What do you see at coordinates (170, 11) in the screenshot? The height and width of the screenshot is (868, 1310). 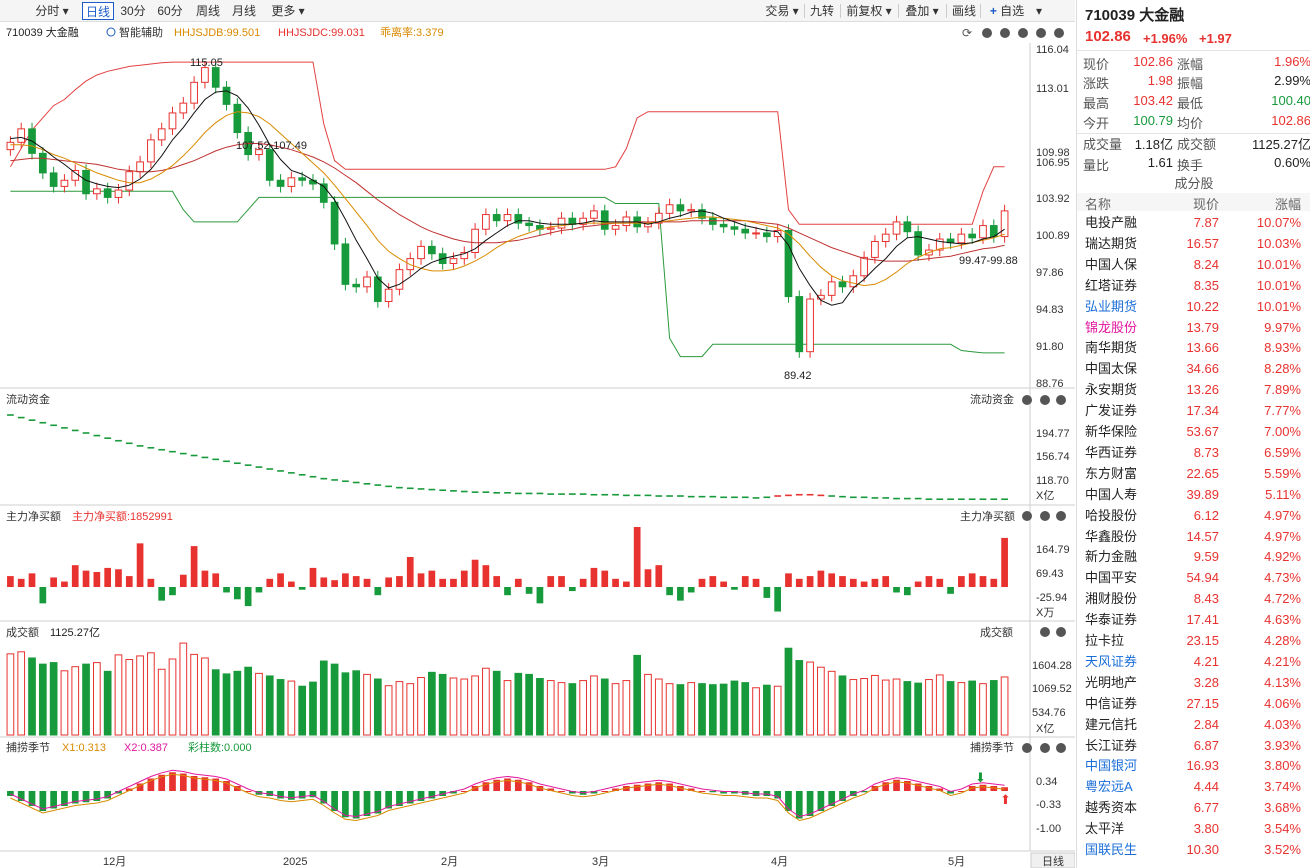 I see `period-button-60min: 60分` at bounding box center [170, 11].